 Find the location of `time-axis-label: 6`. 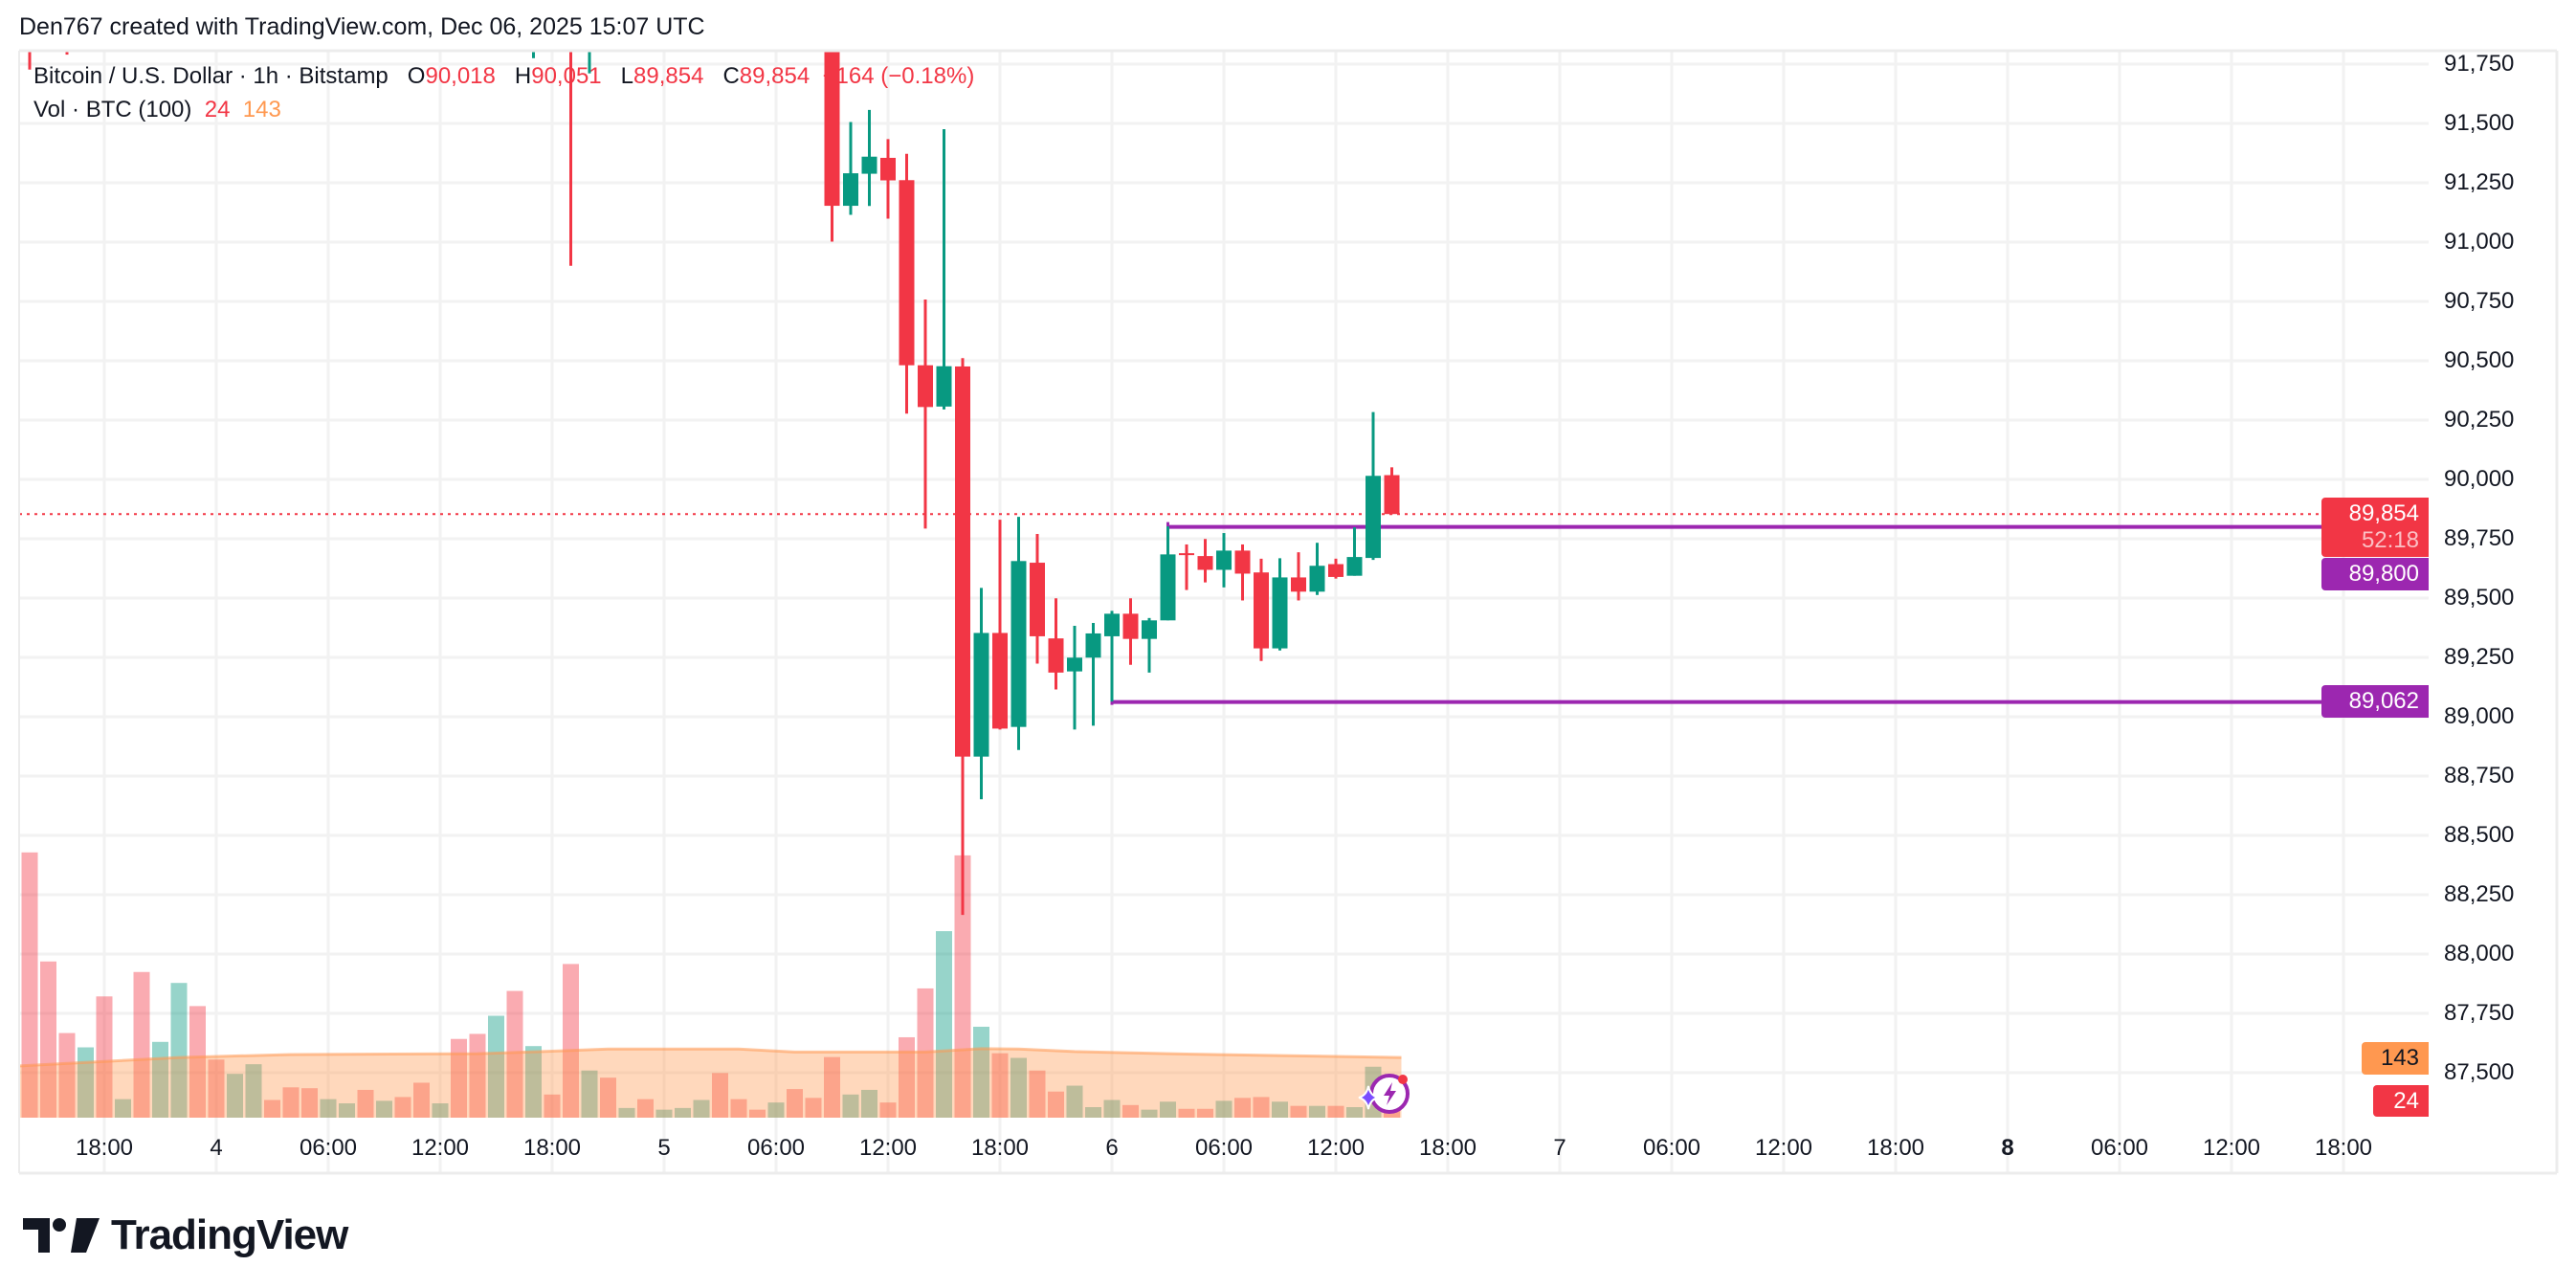

time-axis-label: 6 is located at coordinates (1112, 1148).